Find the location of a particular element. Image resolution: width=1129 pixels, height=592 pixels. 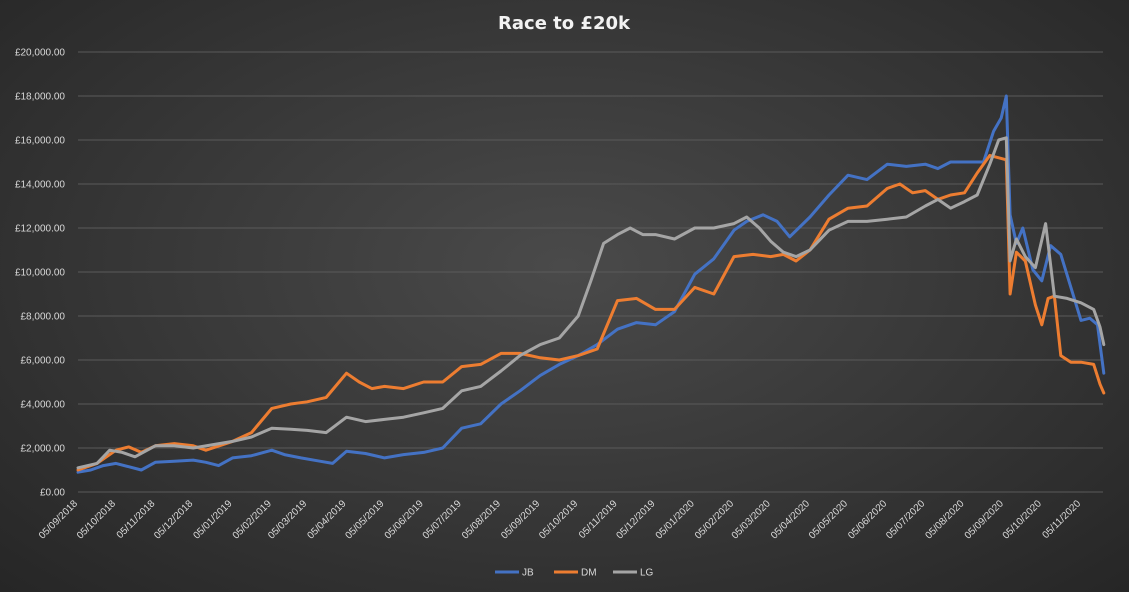

x-tick-label: 05/03/2020 is located at coordinates (751, 519).